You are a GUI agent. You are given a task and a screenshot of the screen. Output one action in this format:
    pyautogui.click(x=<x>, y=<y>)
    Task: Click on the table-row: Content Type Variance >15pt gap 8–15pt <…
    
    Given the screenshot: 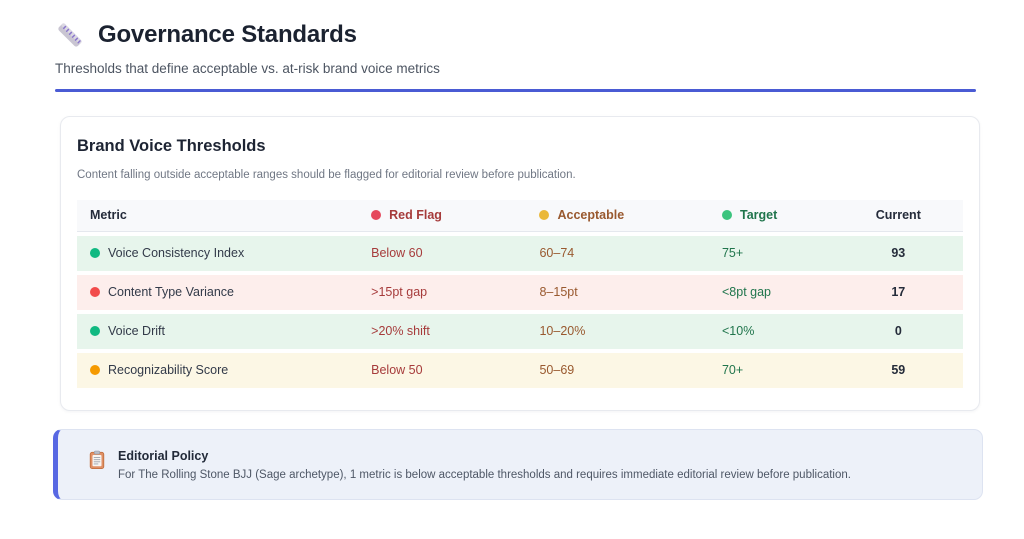 What is the action you would take?
    pyautogui.click(x=520, y=292)
    